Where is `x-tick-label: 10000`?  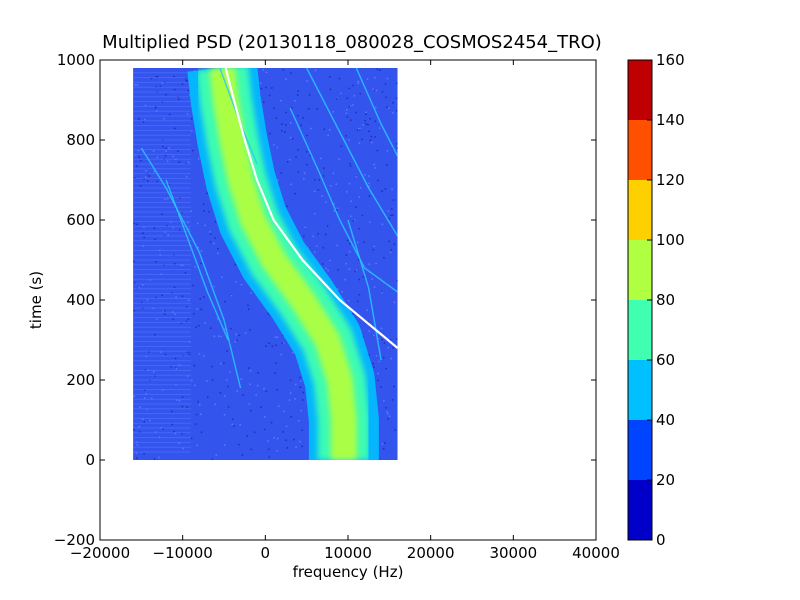 x-tick-label: 10000 is located at coordinates (348, 553).